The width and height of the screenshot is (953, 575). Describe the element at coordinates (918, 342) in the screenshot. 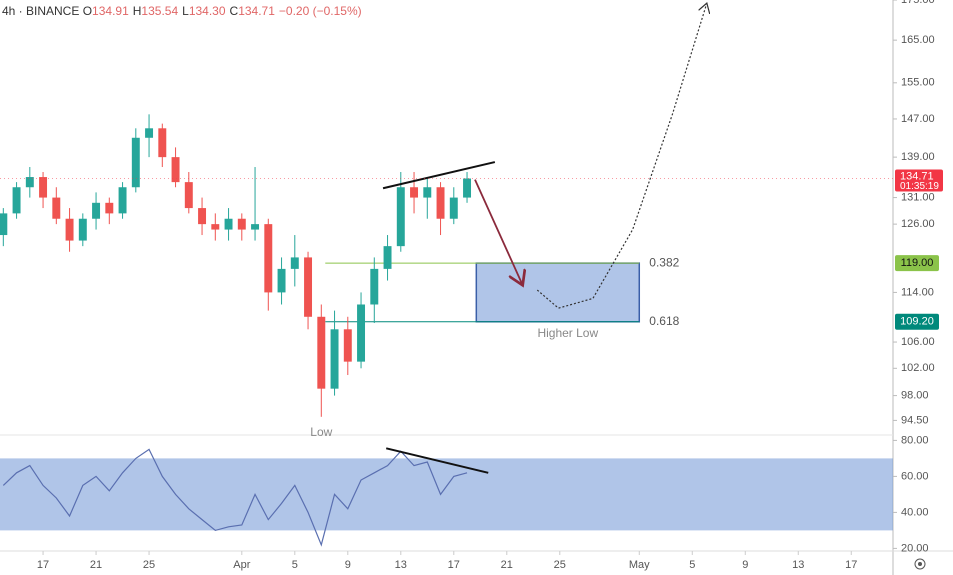

I see `y-tick-label: 106.00` at that location.